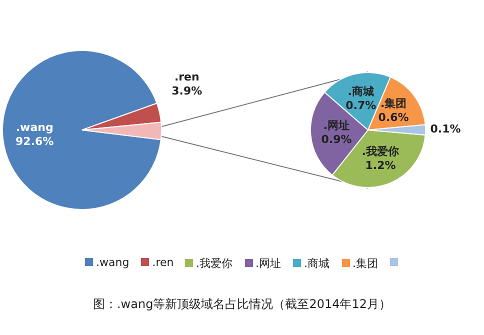 This screenshot has width=484, height=335. I want to click on slice-label: .集团, so click(393, 103).